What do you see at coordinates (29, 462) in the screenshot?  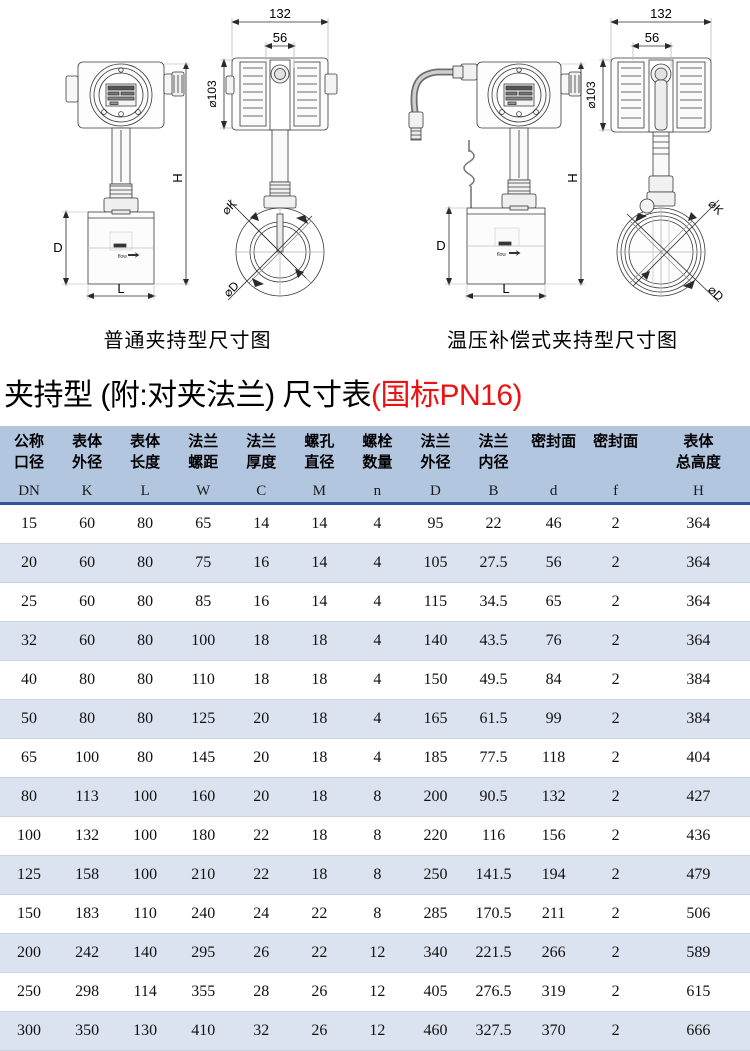 I see `column-header-line2: 口径` at bounding box center [29, 462].